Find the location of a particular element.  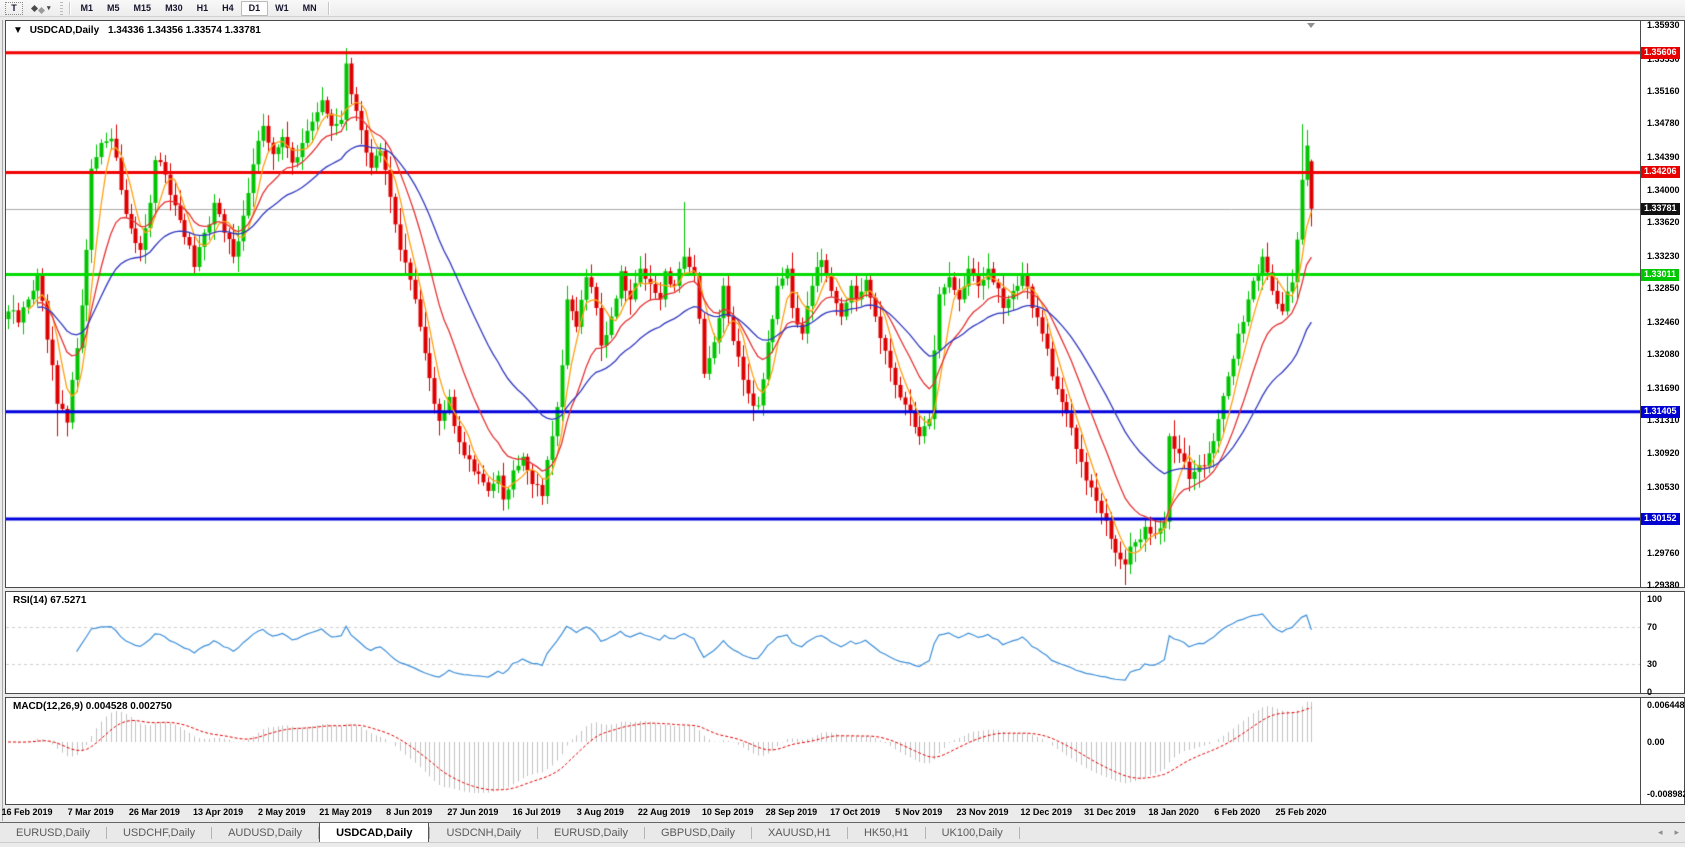

chart-symbol-label: USDCAD,Daily is located at coordinates (64, 30).